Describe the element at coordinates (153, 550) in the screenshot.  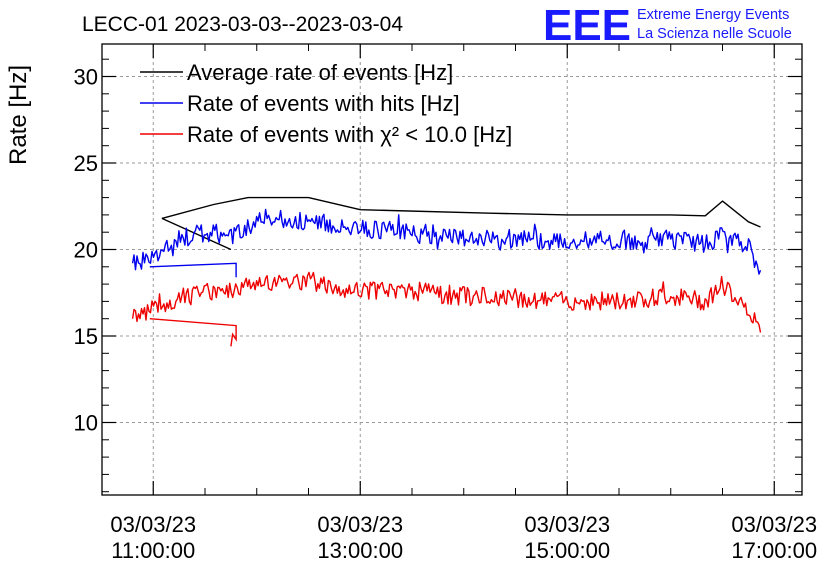
I see `x-tick-time-label: 11:00:00` at that location.